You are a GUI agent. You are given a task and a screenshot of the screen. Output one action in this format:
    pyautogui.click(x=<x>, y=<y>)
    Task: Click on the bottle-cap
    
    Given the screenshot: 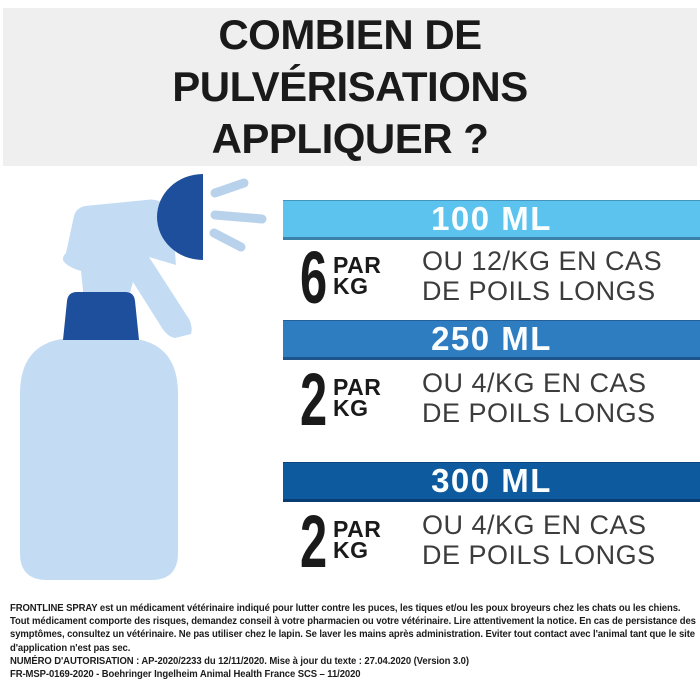 What is the action you would take?
    pyautogui.click(x=101, y=316)
    